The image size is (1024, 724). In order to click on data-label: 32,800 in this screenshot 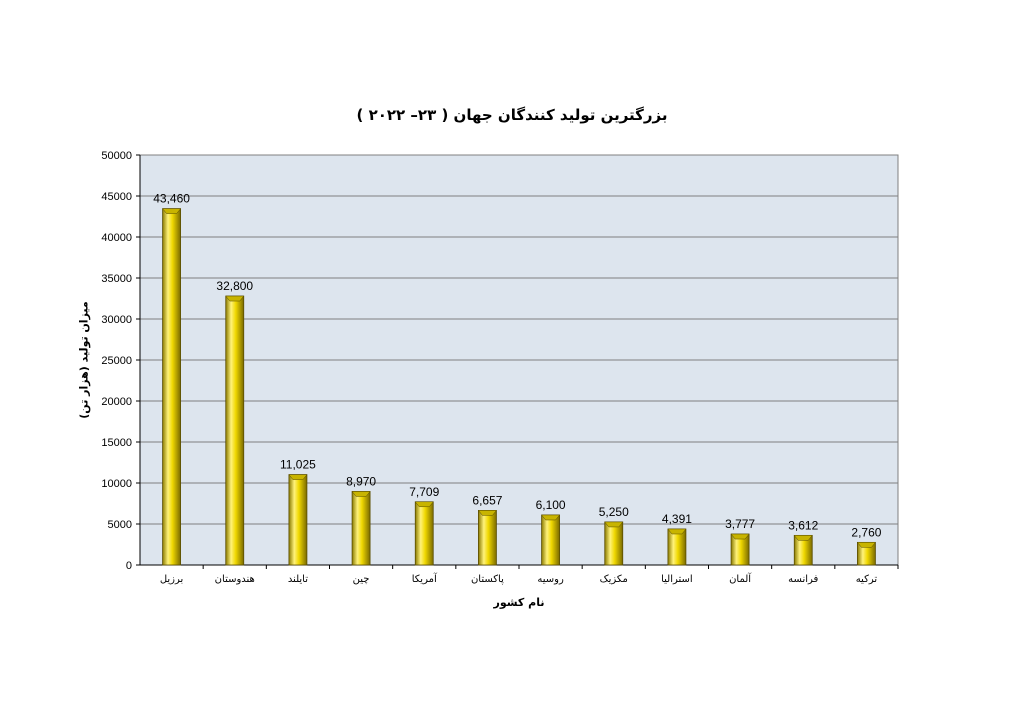, I will do `click(234, 286)`.